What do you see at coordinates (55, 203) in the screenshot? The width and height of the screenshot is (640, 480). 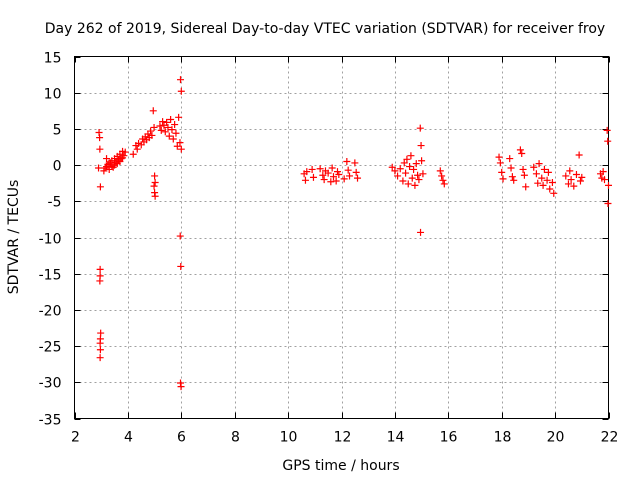 I see `y-tick-label: -5` at bounding box center [55, 203].